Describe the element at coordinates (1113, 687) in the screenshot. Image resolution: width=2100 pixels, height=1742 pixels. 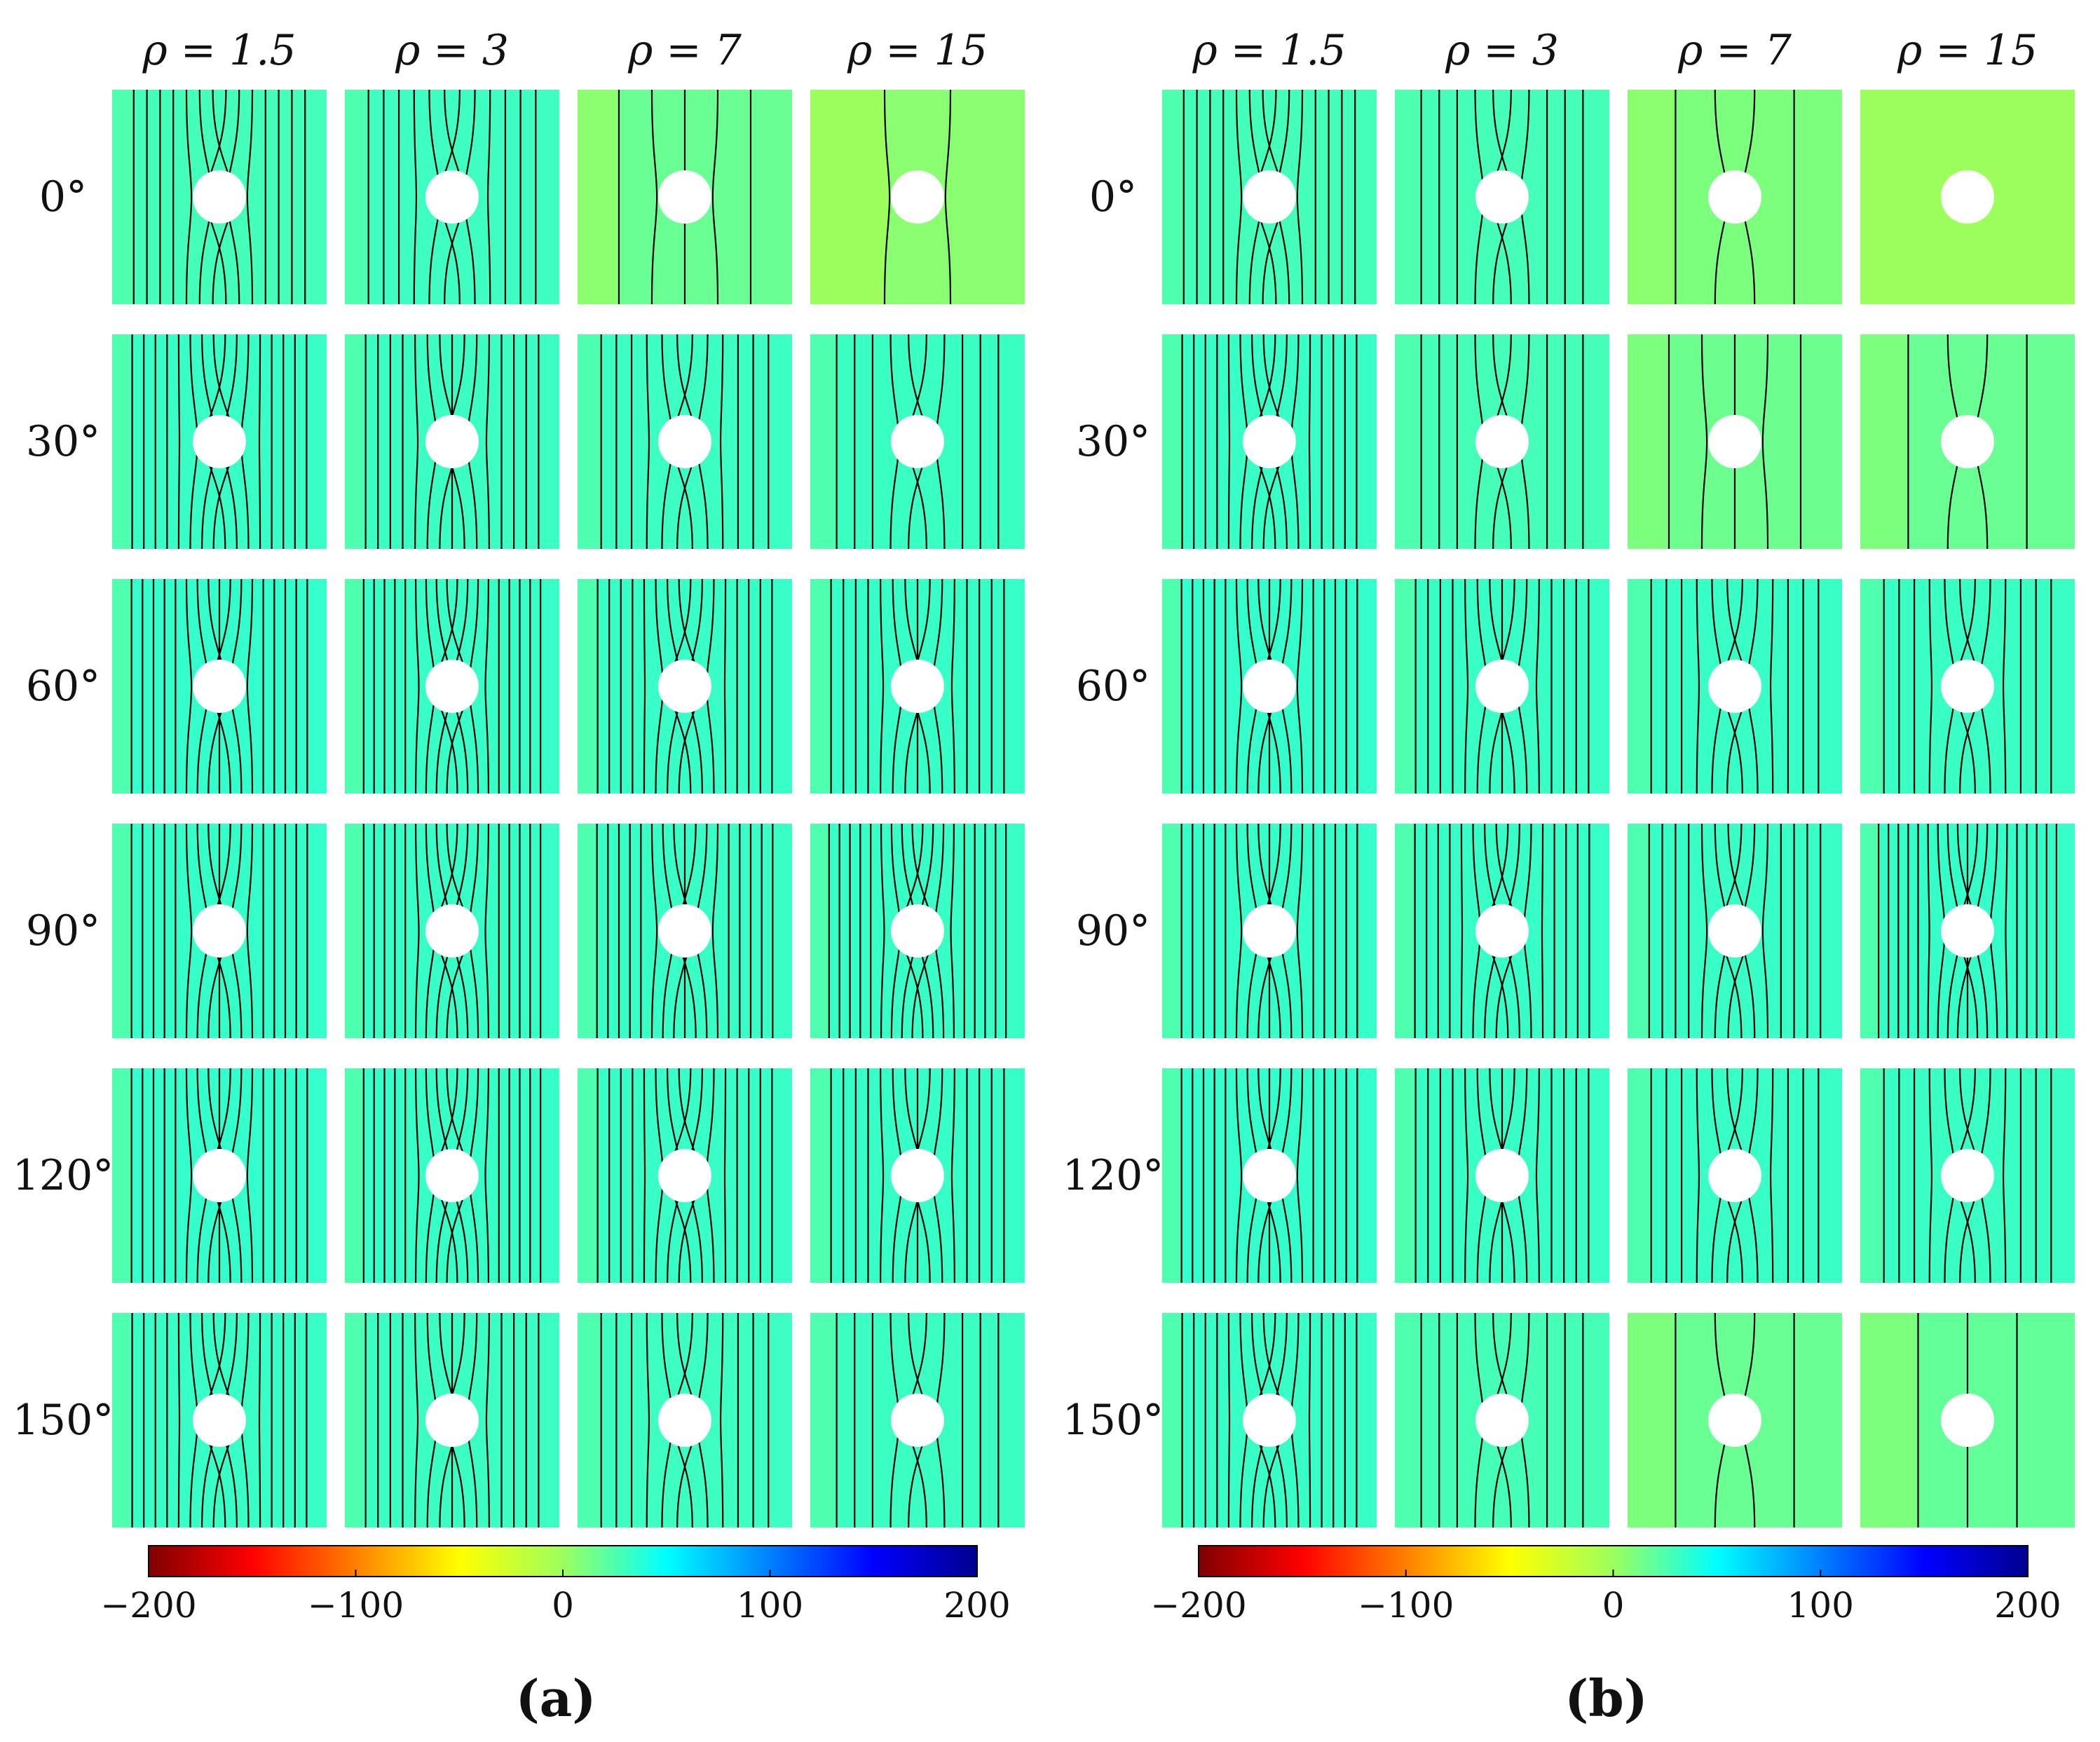
I see `row-label: 60°` at that location.